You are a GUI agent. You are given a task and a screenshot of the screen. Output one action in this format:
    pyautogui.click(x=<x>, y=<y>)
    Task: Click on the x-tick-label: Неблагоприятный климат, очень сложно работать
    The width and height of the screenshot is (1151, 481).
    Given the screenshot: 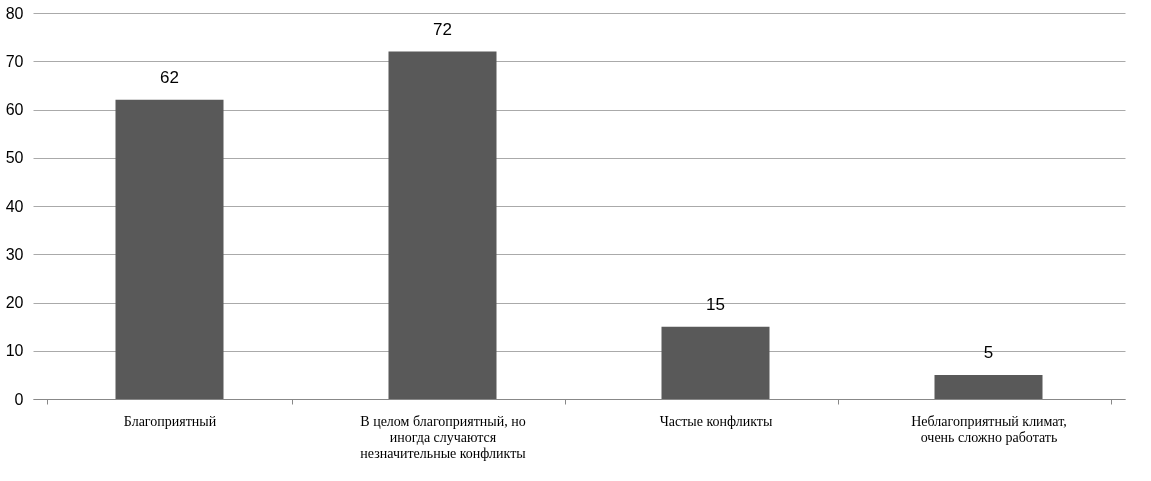 What is the action you would take?
    pyautogui.click(x=989, y=429)
    